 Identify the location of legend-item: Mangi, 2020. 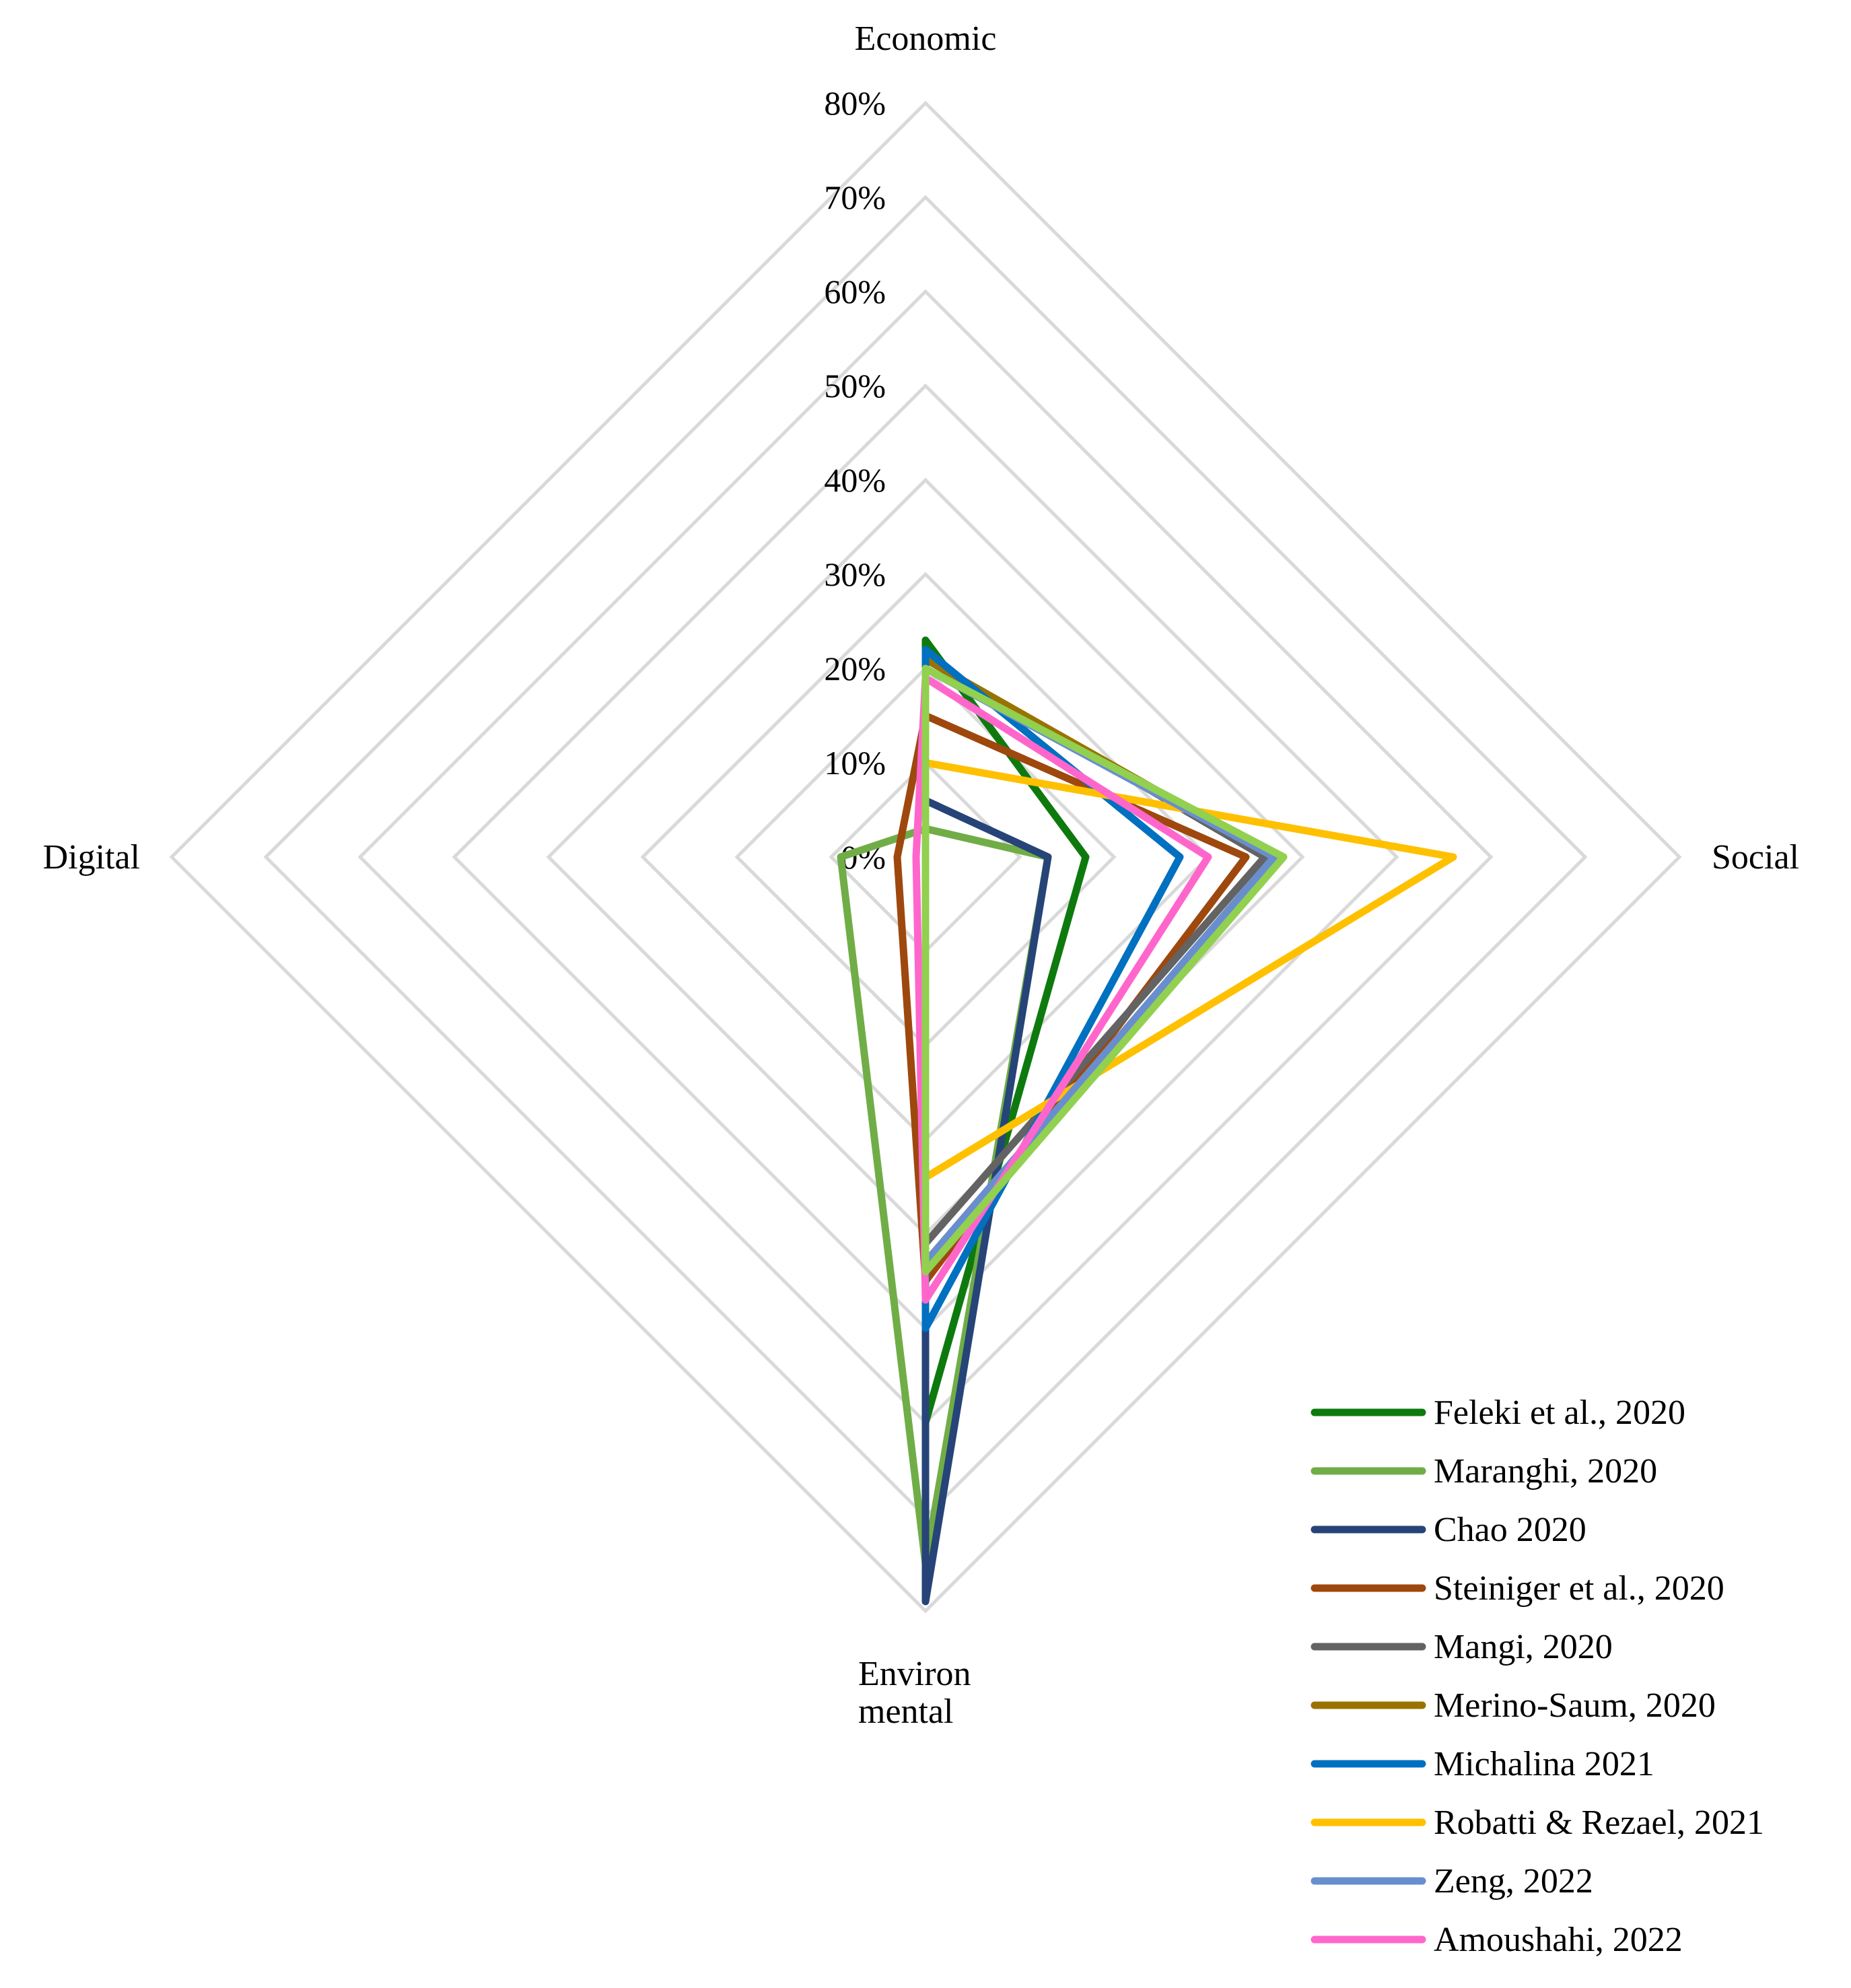
(1462, 1647).